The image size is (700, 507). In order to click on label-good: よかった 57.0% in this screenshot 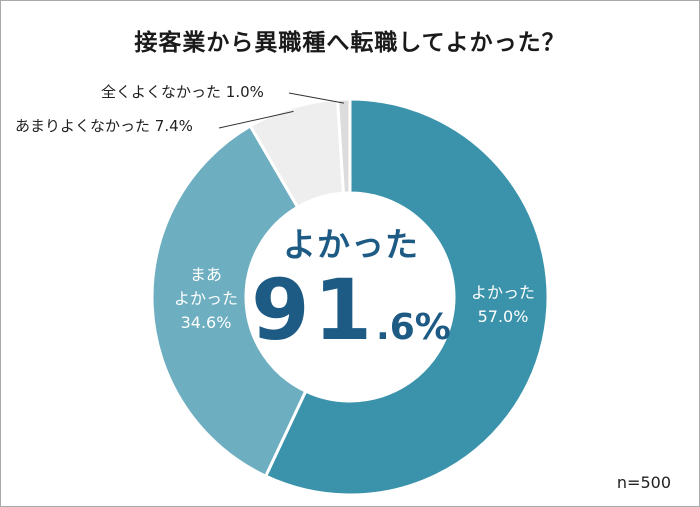, I will do `click(503, 305)`.